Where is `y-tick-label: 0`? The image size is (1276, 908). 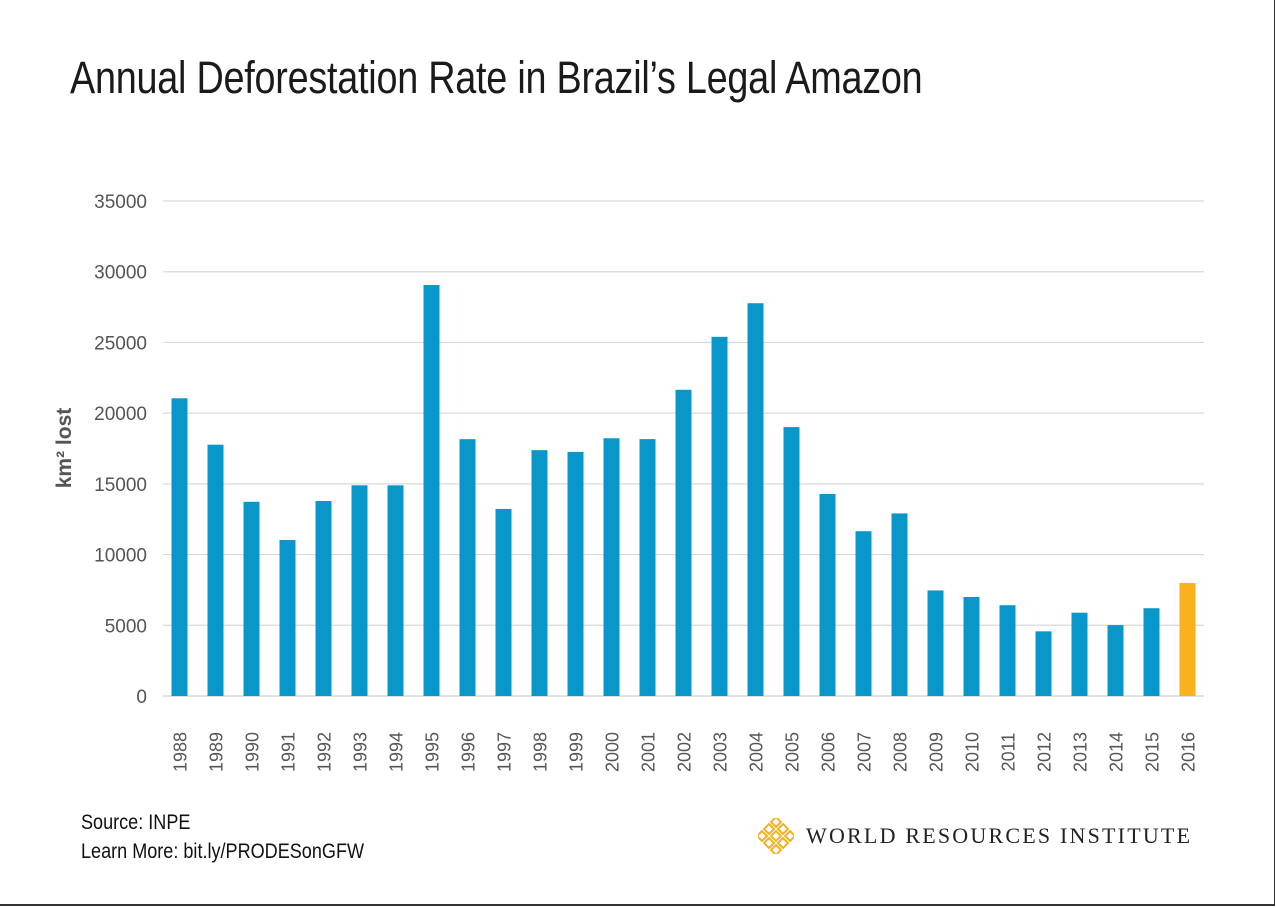
y-tick-label: 0 is located at coordinates (141, 697).